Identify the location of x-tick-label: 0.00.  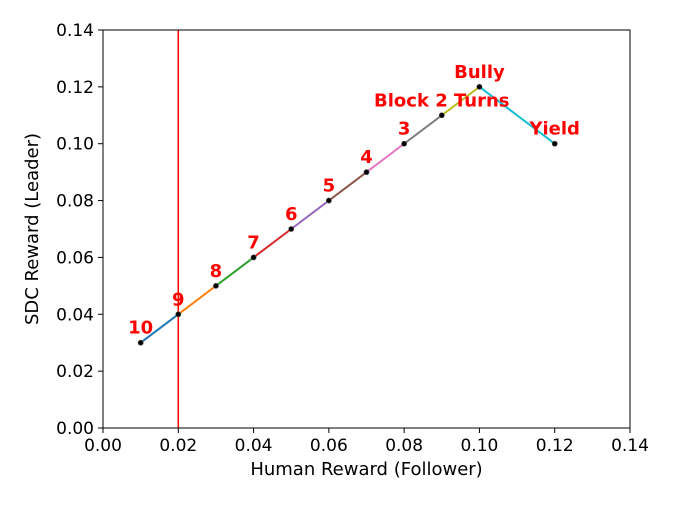
(103, 446).